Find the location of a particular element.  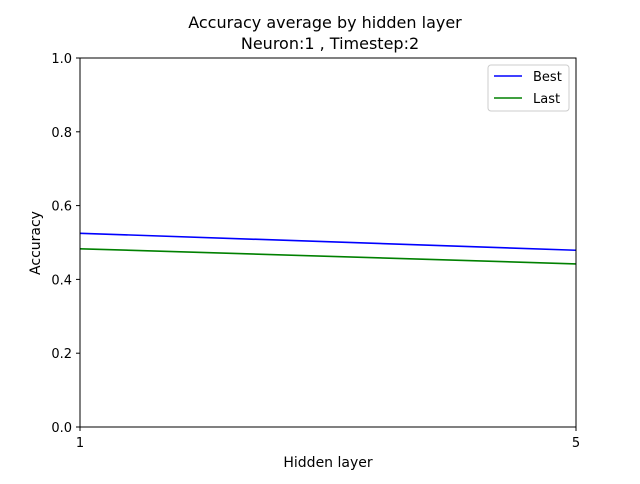

y-tick-label: 0.6 is located at coordinates (61, 207).